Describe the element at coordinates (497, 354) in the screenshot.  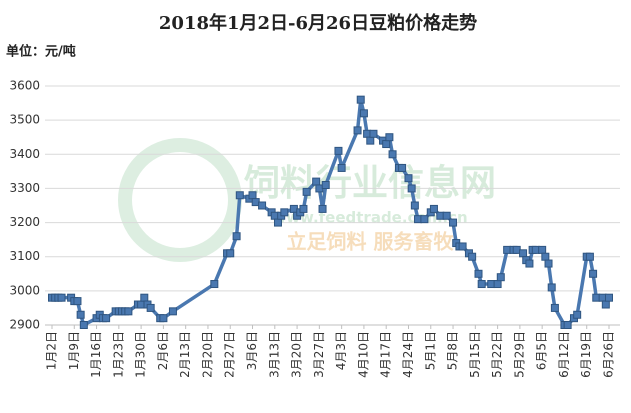
I see `x-tick-label: 5月22日` at that location.